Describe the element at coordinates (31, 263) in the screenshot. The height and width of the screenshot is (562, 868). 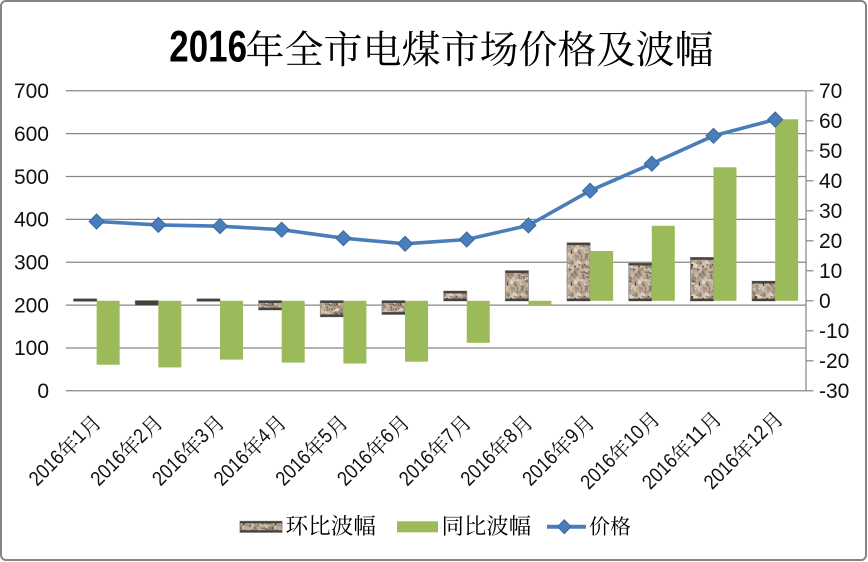
I see `svg-text: 300` at that location.